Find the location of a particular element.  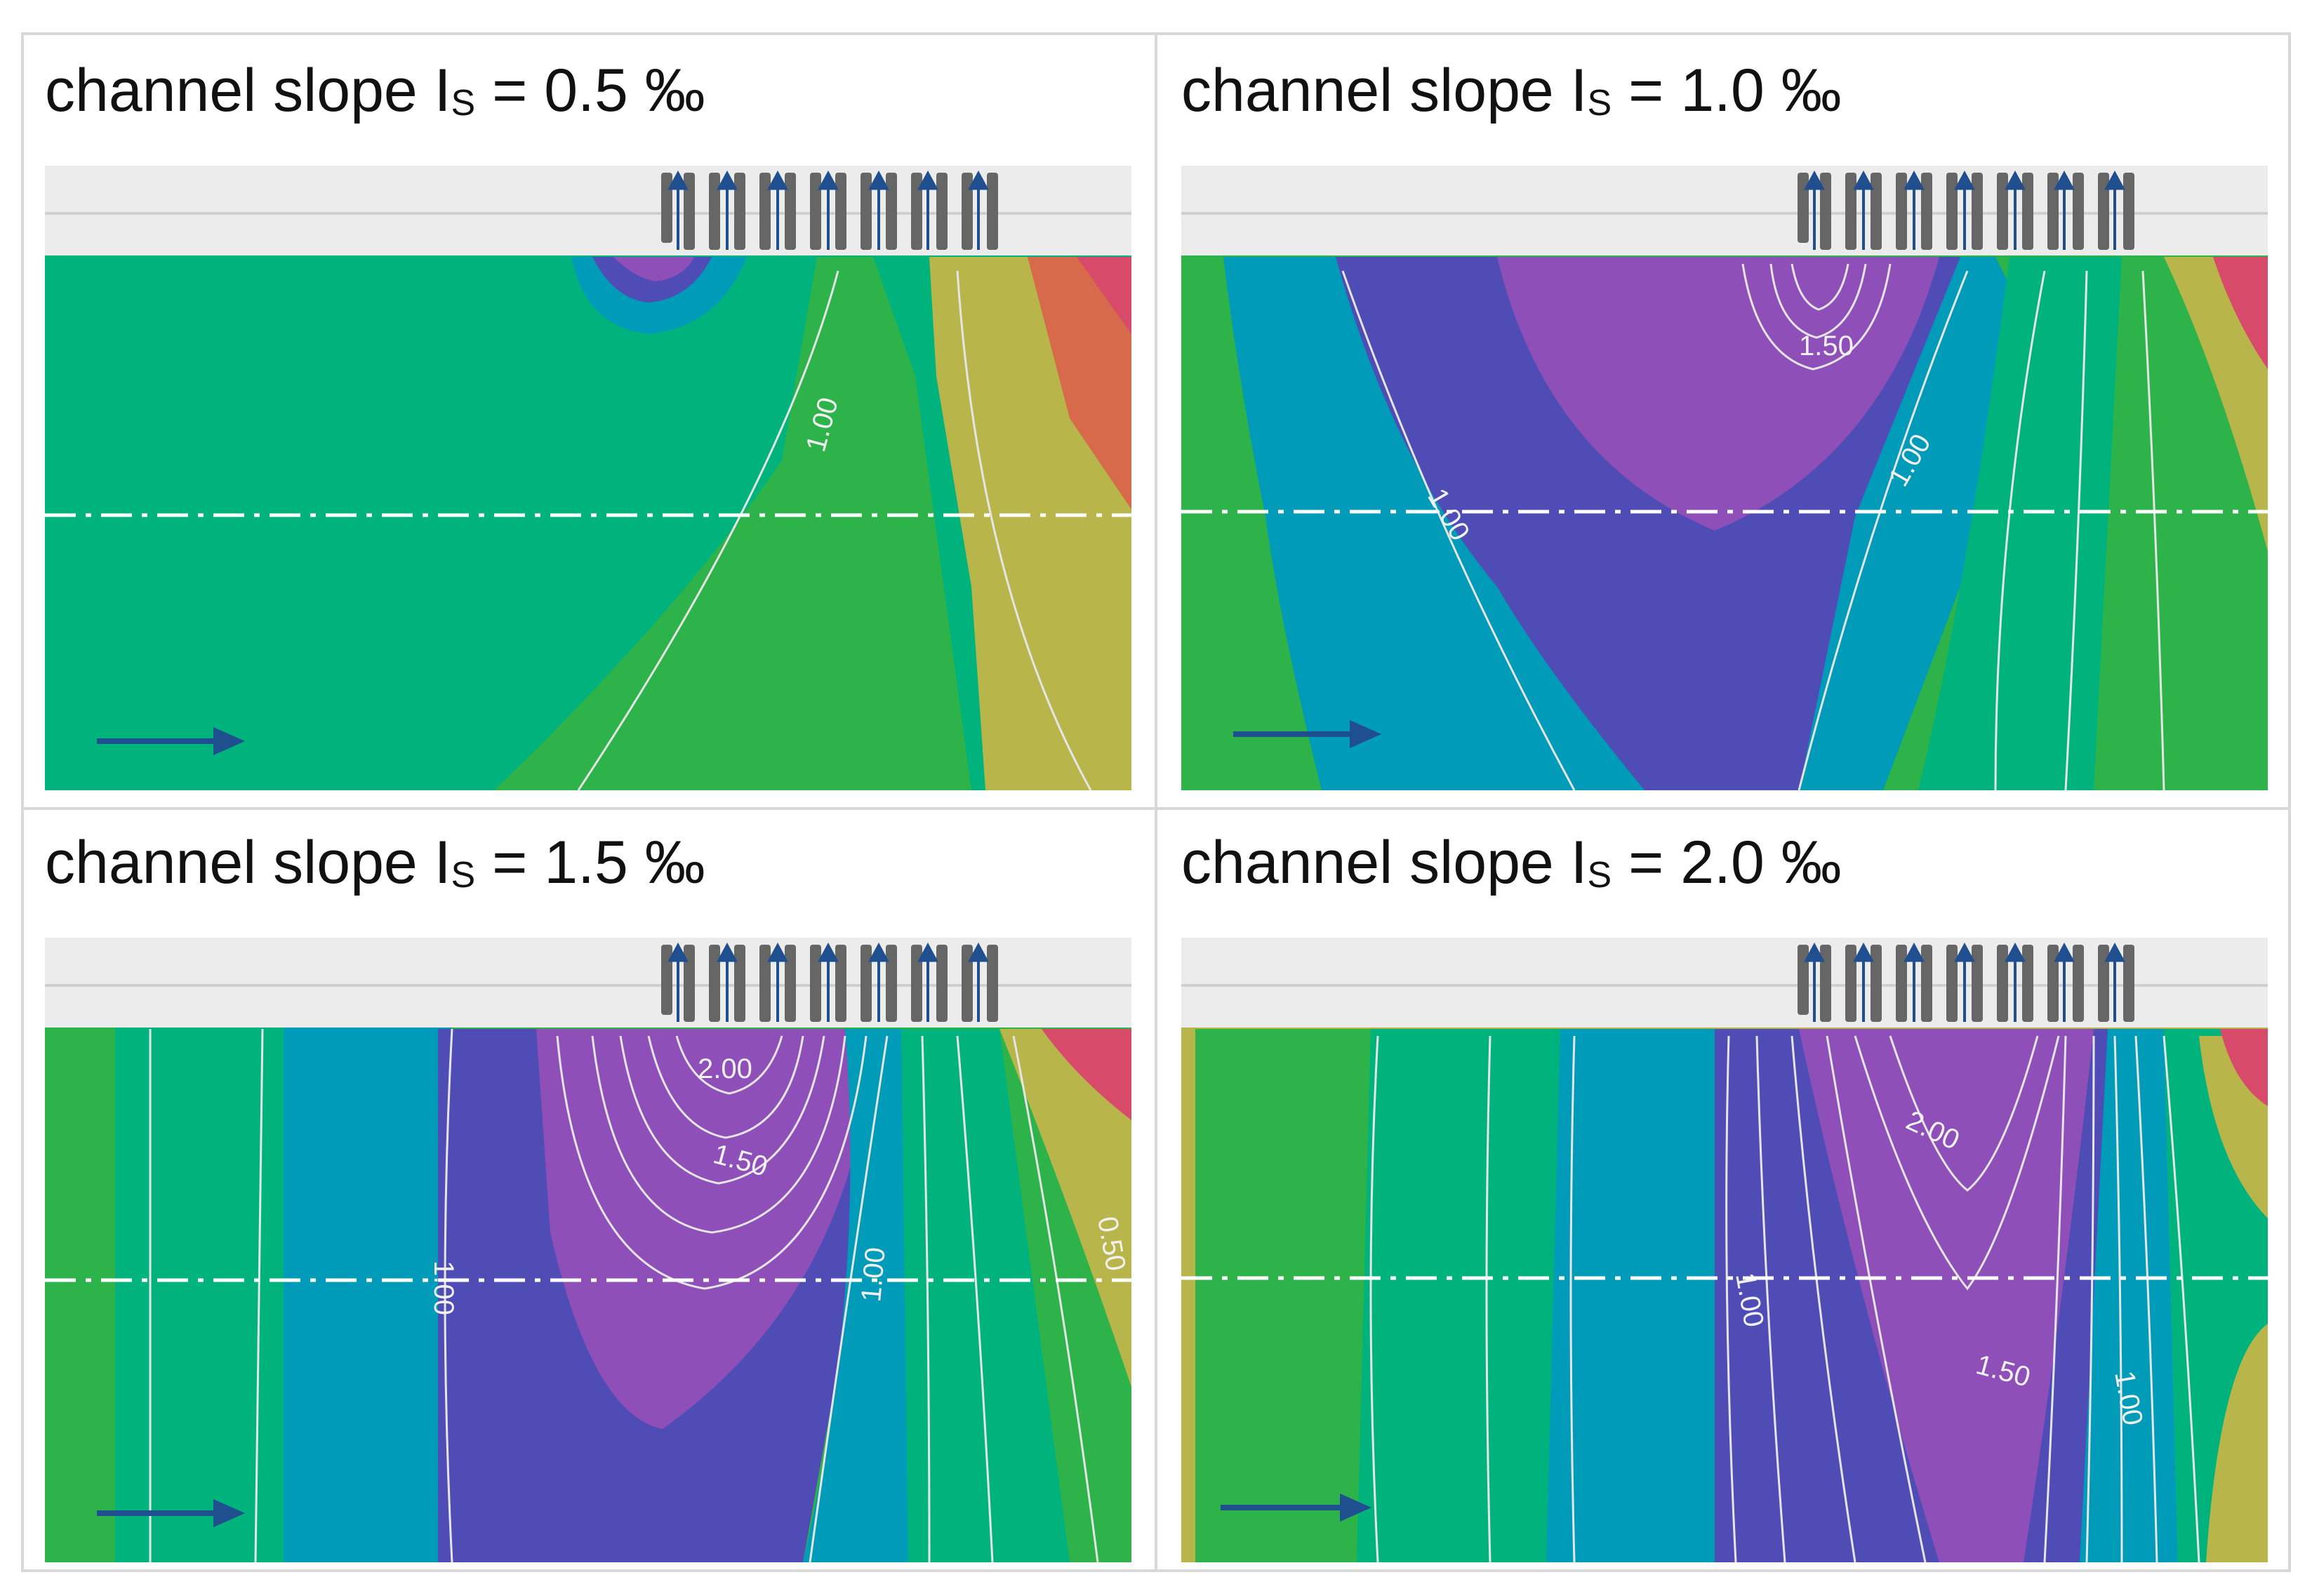

panel-title: channel slope IS = 0.5 ‰ is located at coordinates (375, 90).